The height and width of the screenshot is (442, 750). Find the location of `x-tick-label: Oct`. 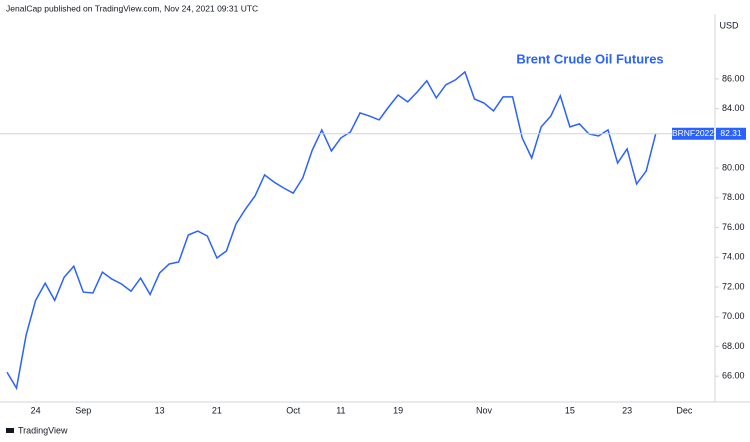

x-tick-label: Oct is located at coordinates (293, 410).